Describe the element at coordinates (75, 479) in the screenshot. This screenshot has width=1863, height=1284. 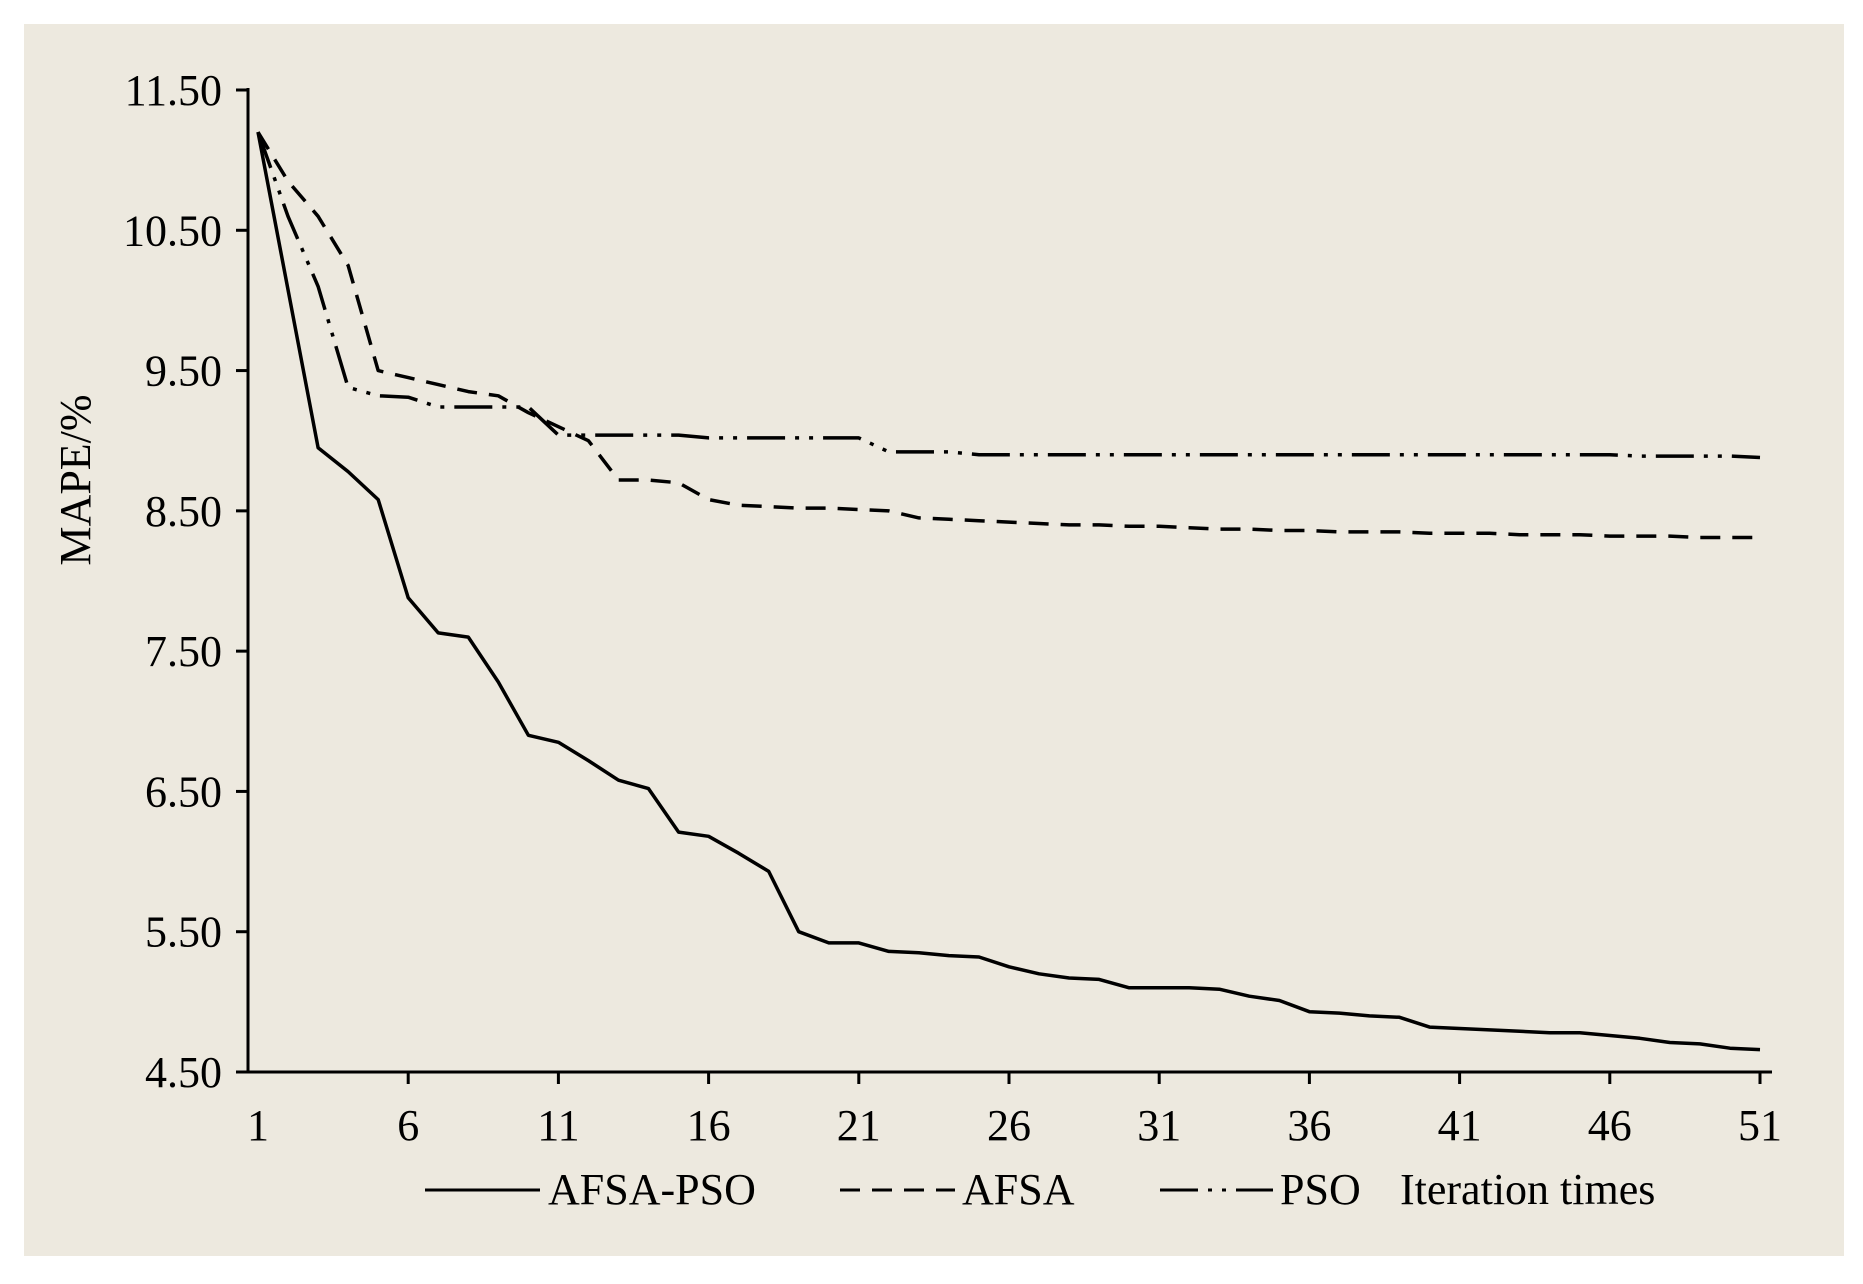
I see `y-axis-title: MAPE/%` at that location.